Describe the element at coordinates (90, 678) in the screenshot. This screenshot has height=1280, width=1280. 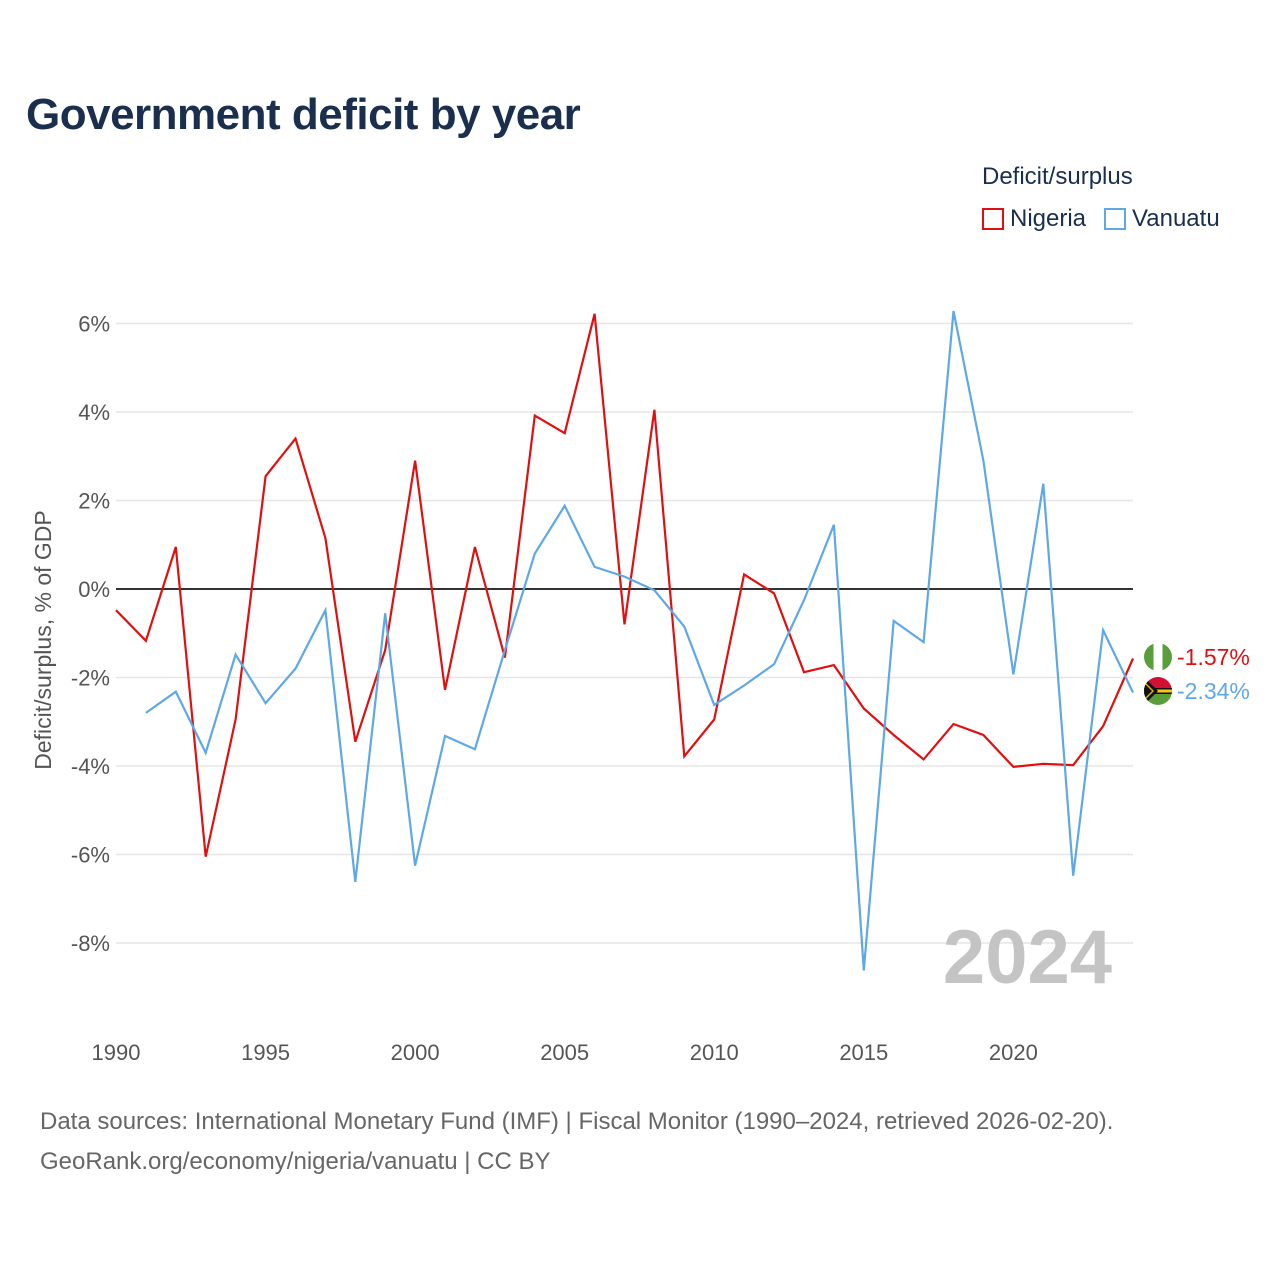
I see `y-tick-label: -2%` at that location.